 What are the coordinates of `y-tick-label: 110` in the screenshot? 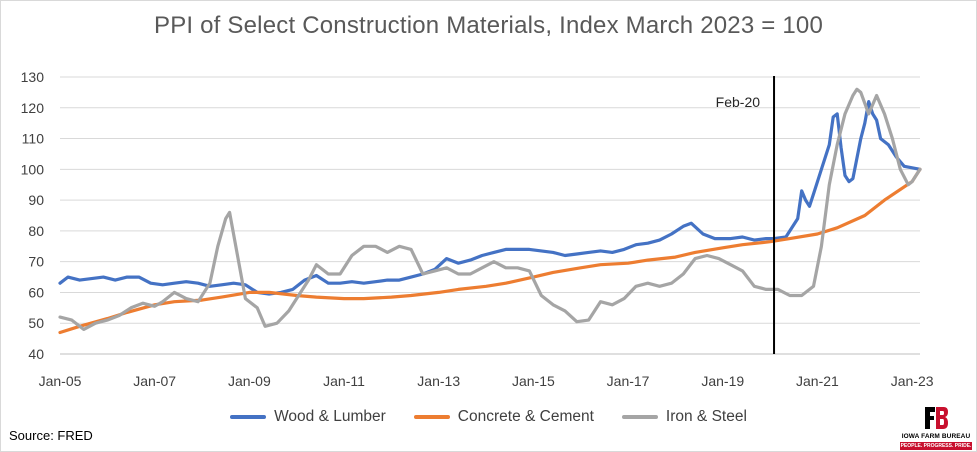 It's located at (33, 139).